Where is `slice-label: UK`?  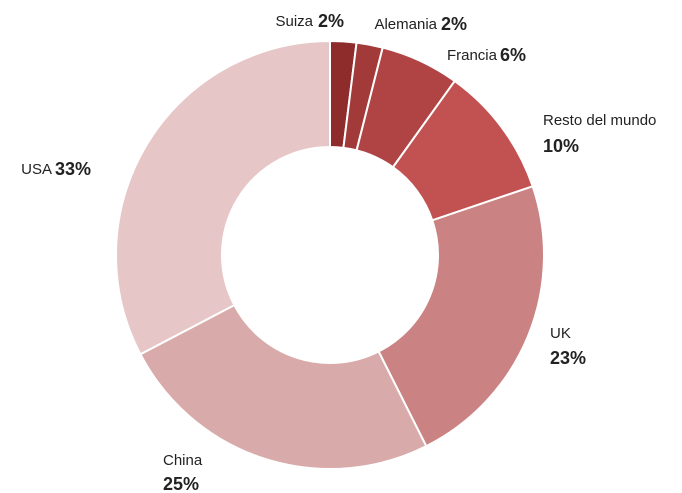 slice-label: UK is located at coordinates (560, 333).